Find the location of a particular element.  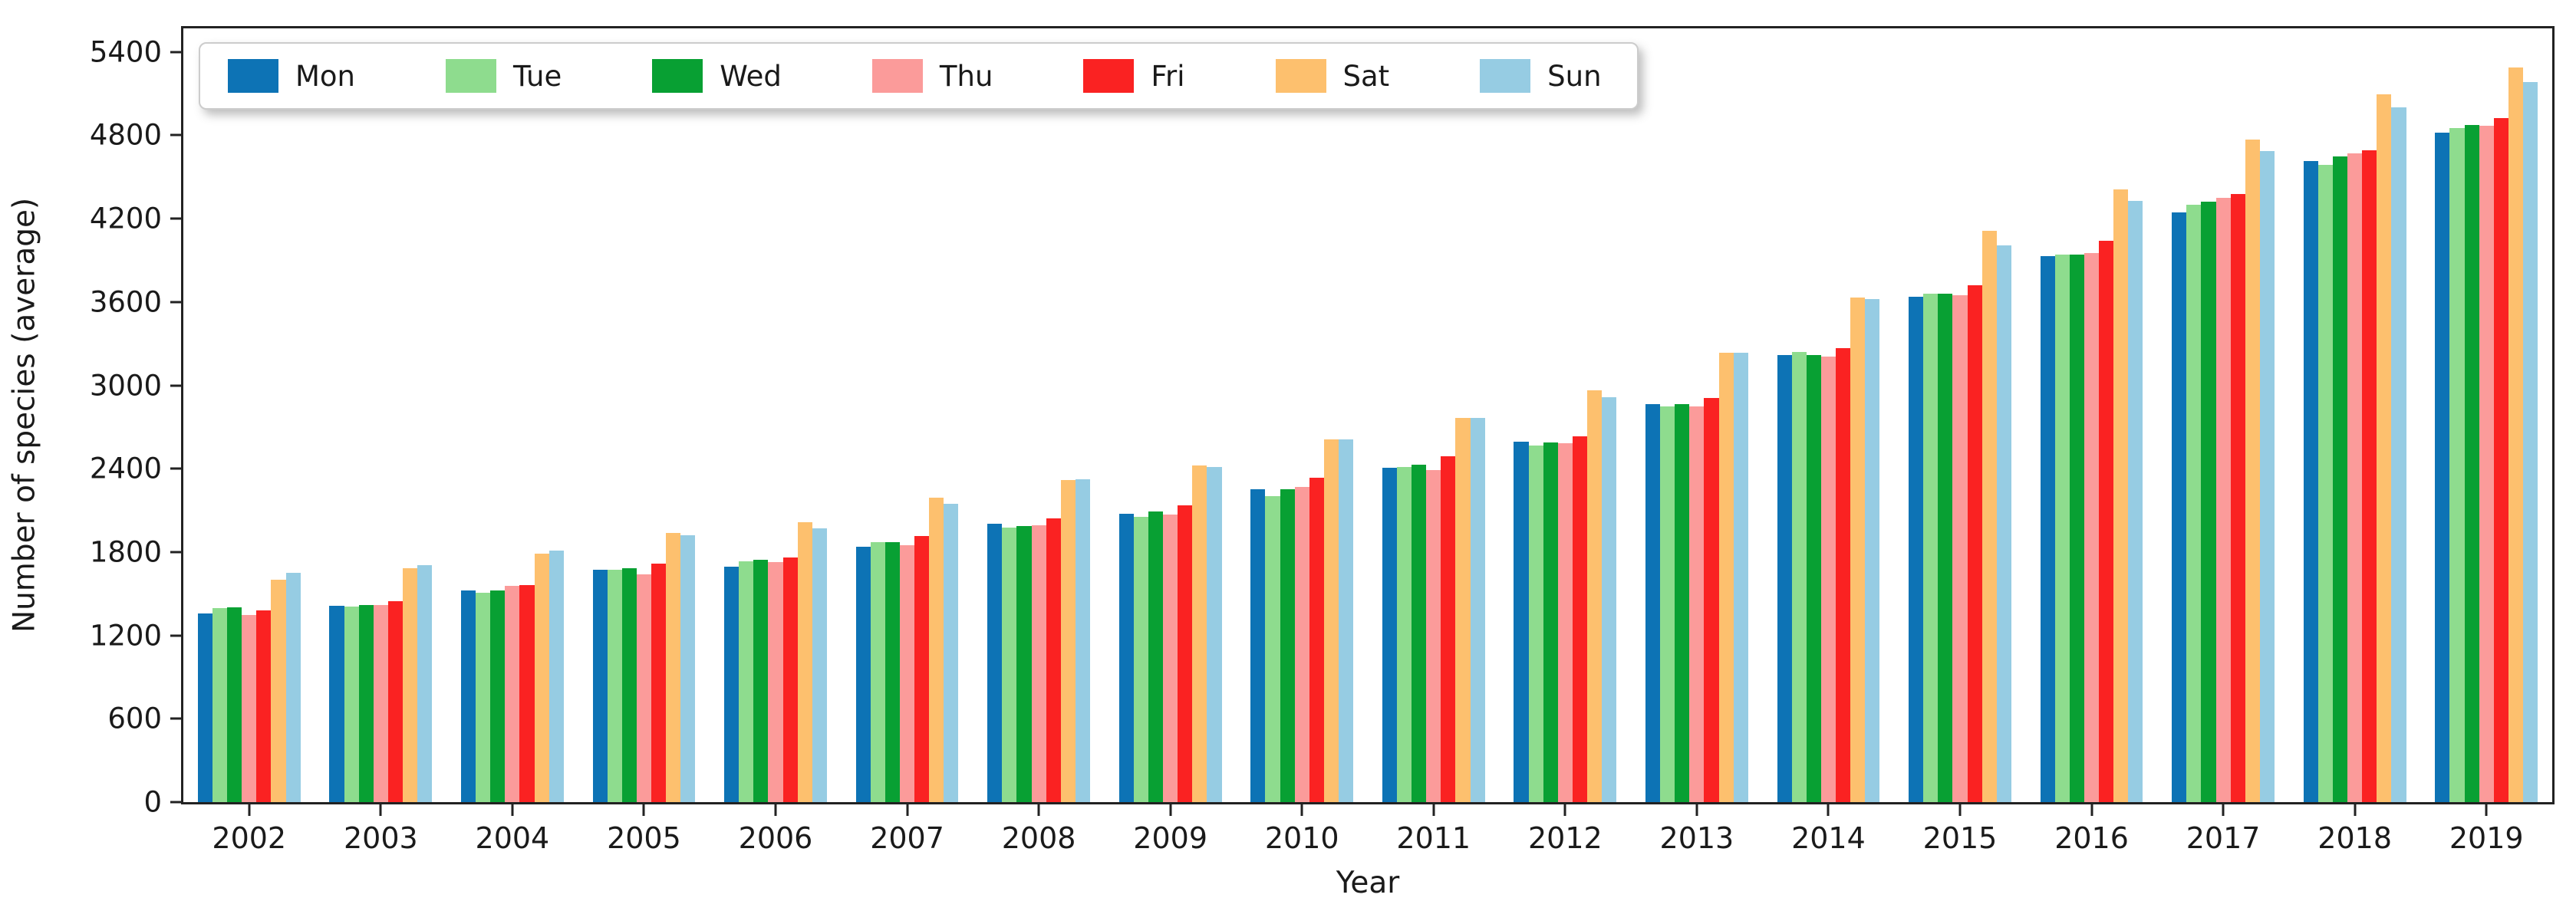

legend-swatch-wed is located at coordinates (677, 76).